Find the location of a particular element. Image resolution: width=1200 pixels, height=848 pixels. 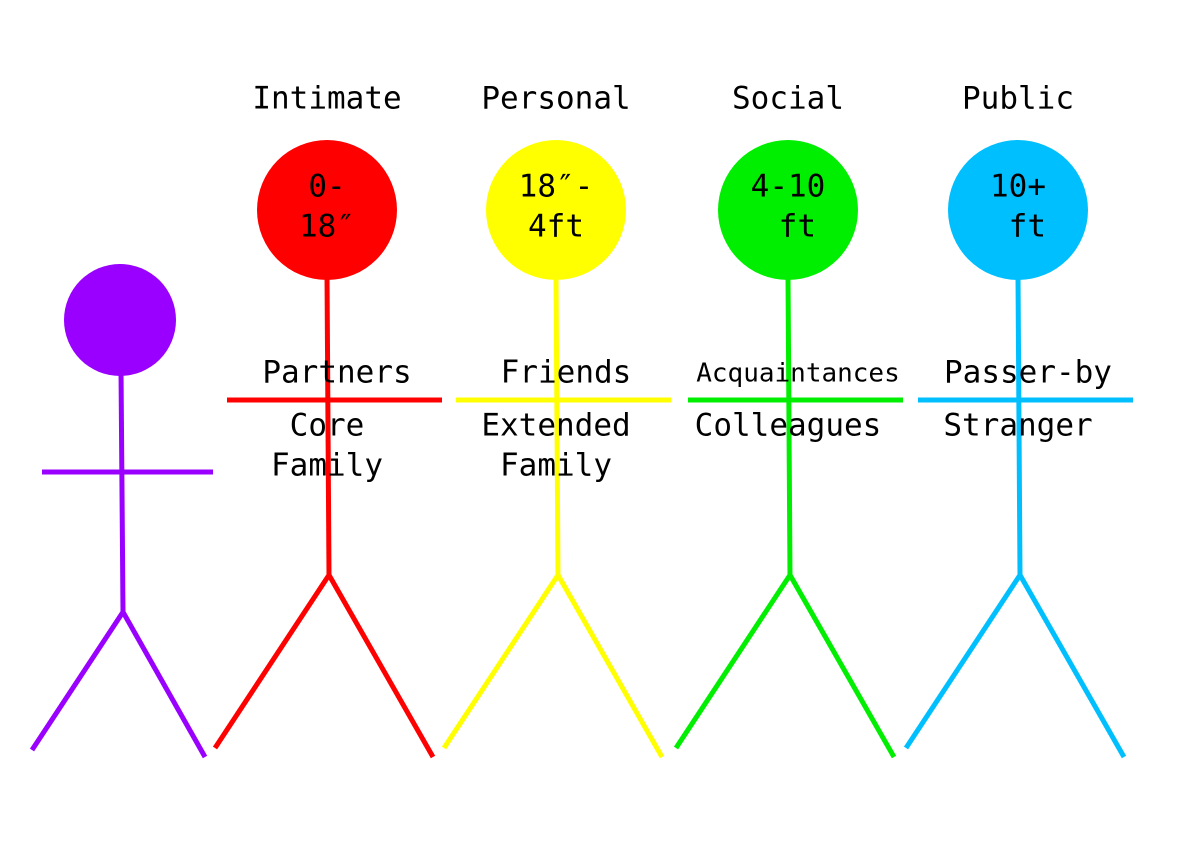

lower-label: Core is located at coordinates (327, 426).